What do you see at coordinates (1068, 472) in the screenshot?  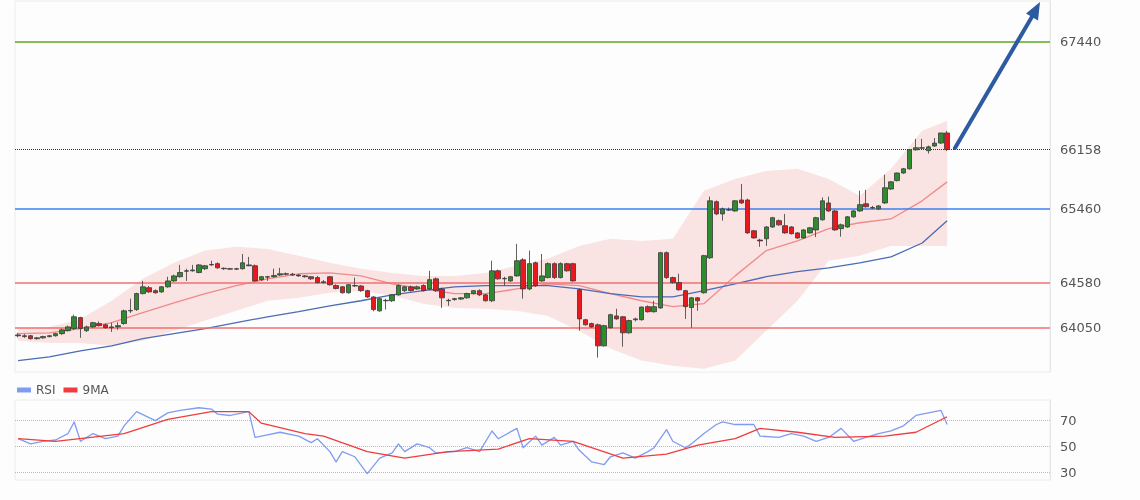 I see `y-tick-label: 30` at bounding box center [1068, 472].